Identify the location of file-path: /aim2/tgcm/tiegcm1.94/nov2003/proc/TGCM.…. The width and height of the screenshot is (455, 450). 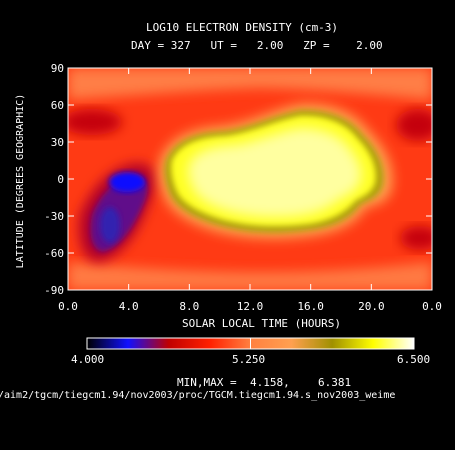
(198, 395).